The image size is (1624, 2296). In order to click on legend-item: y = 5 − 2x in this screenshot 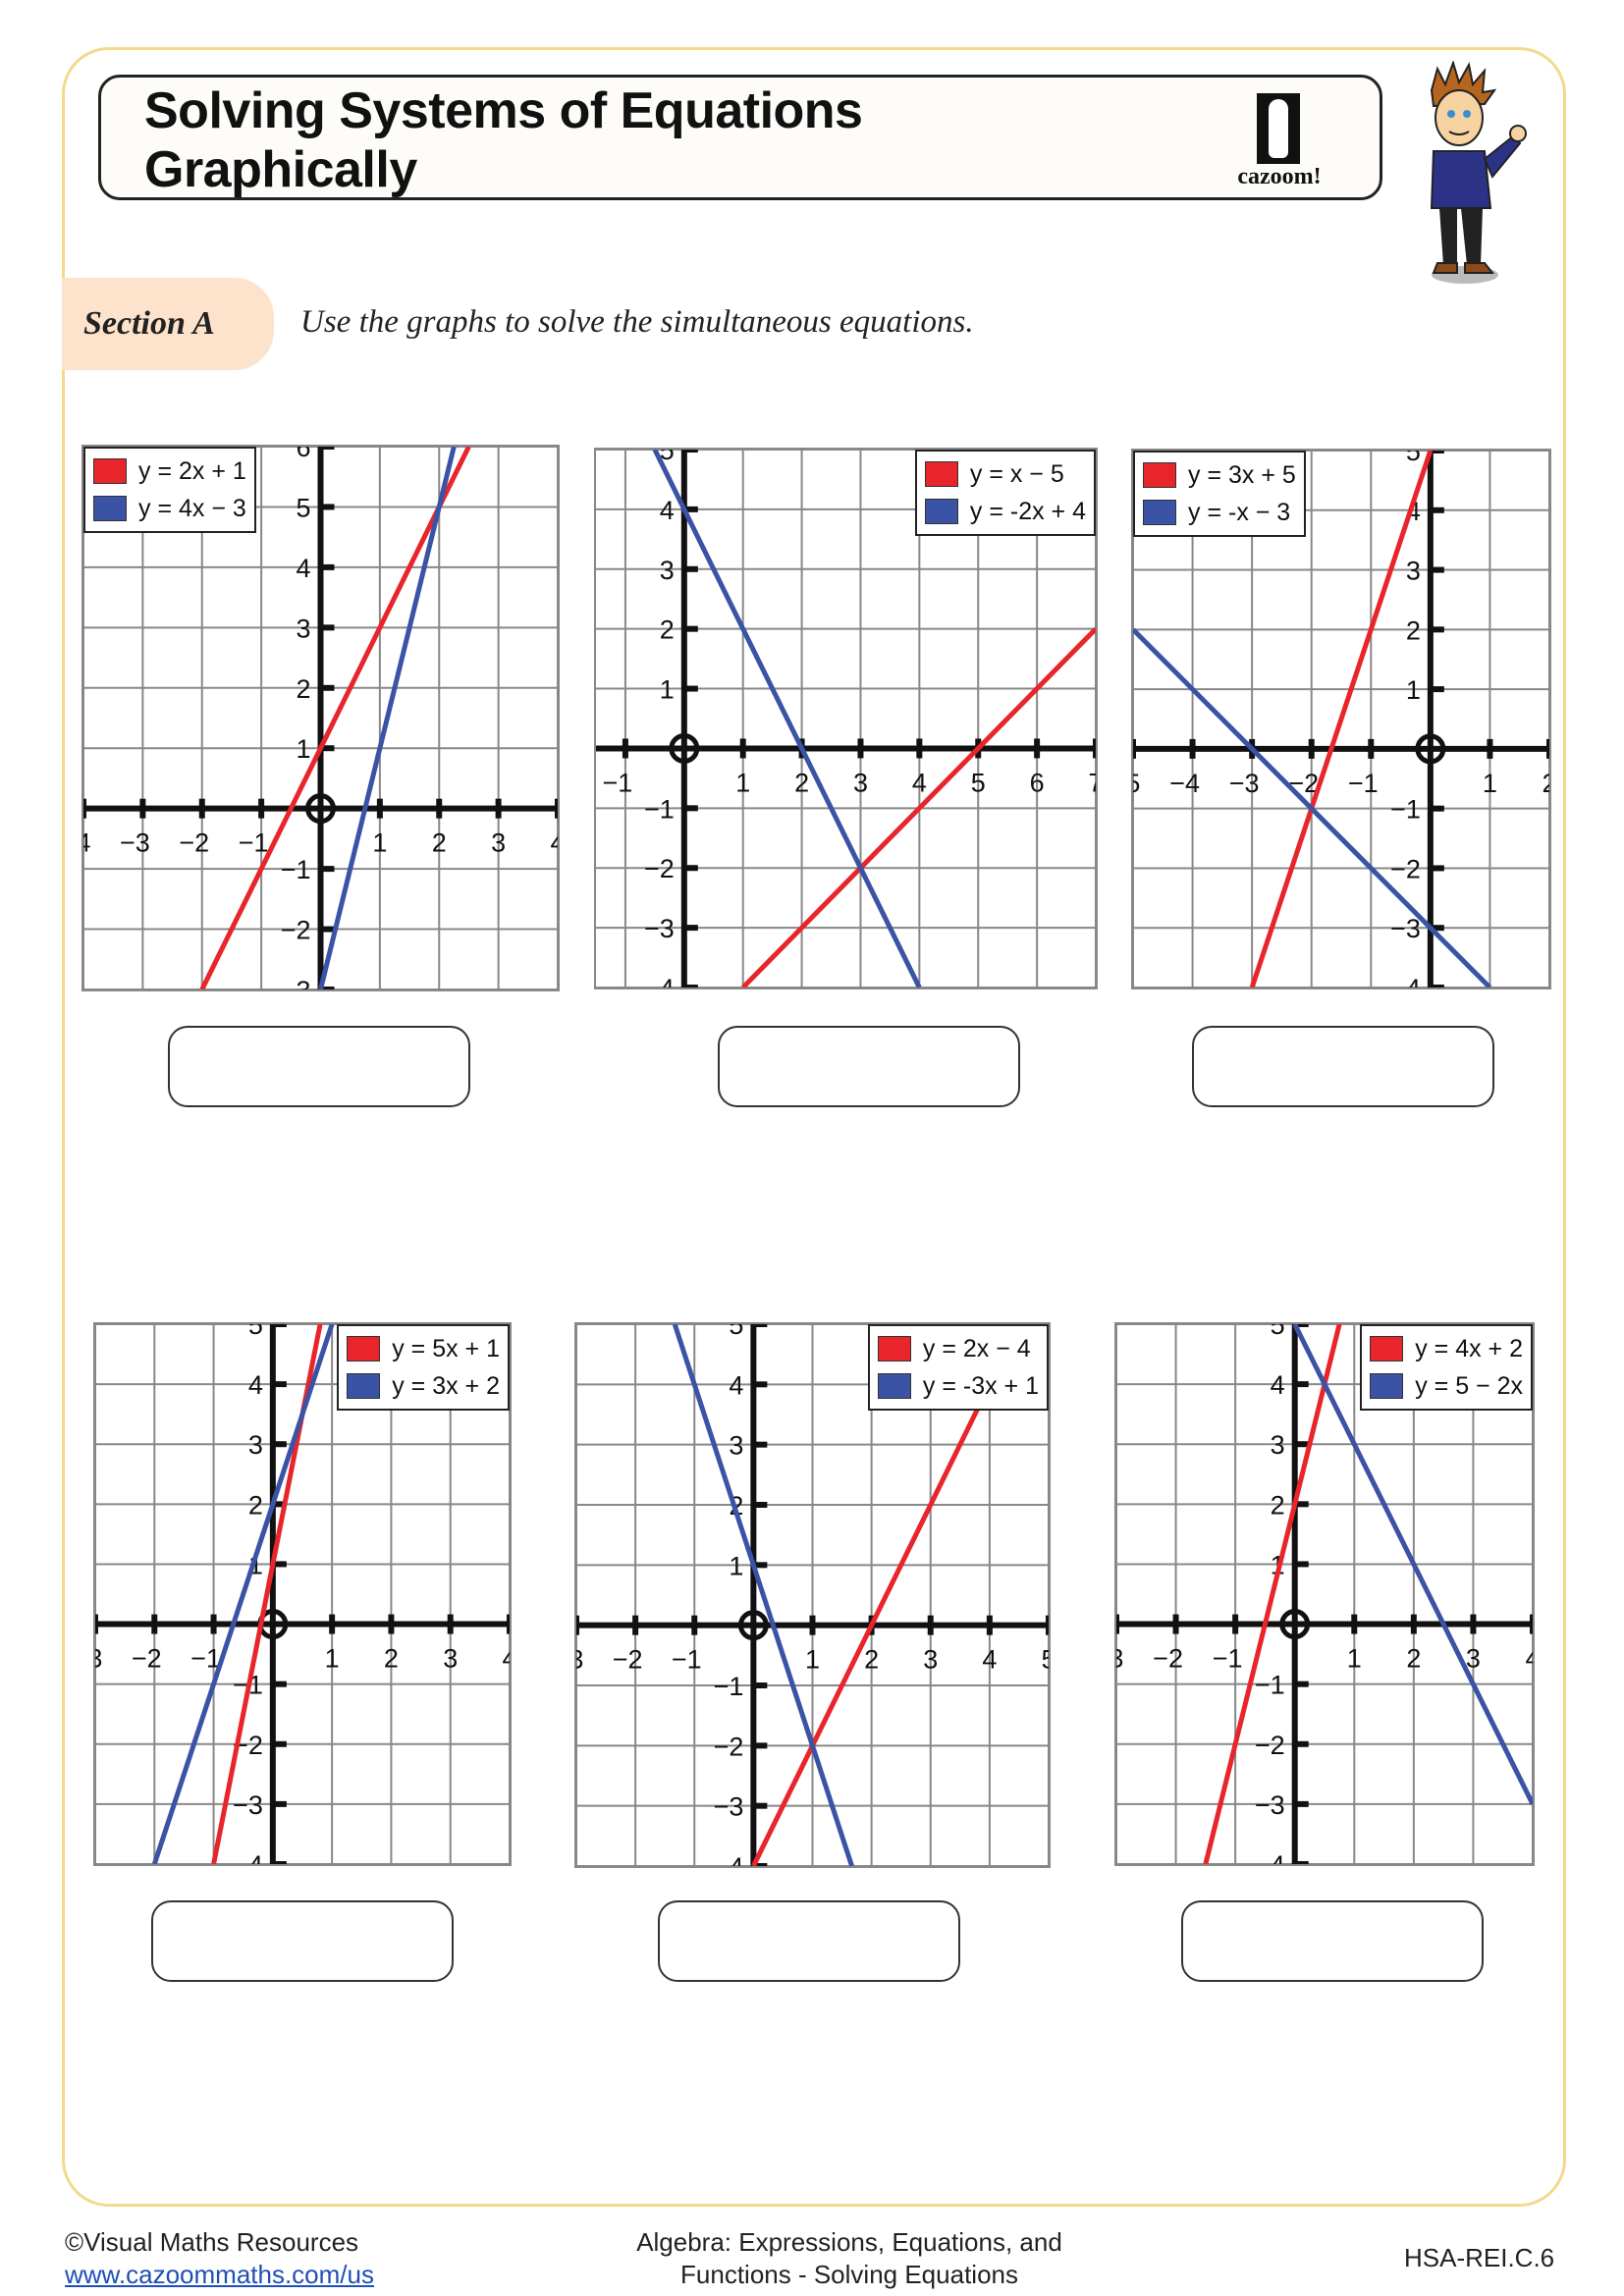, I will do `click(1446, 1386)`.